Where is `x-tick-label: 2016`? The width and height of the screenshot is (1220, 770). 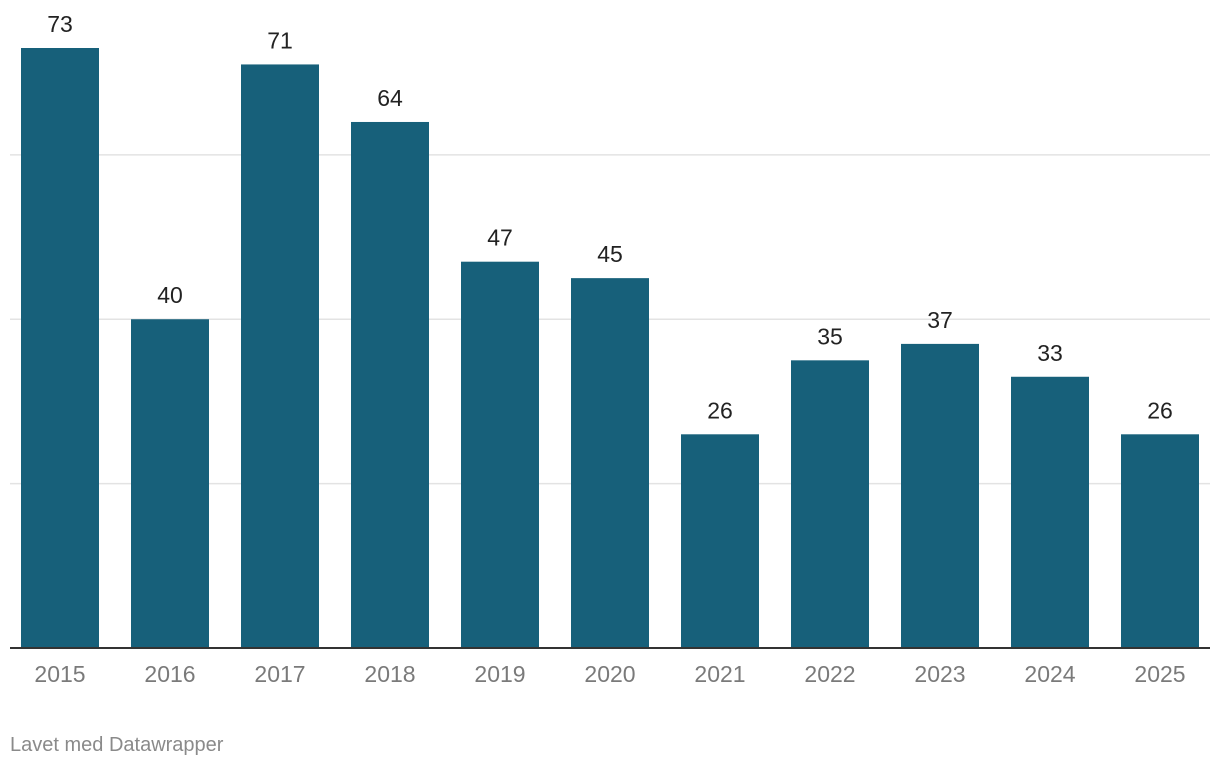
x-tick-label: 2016 is located at coordinates (169, 674).